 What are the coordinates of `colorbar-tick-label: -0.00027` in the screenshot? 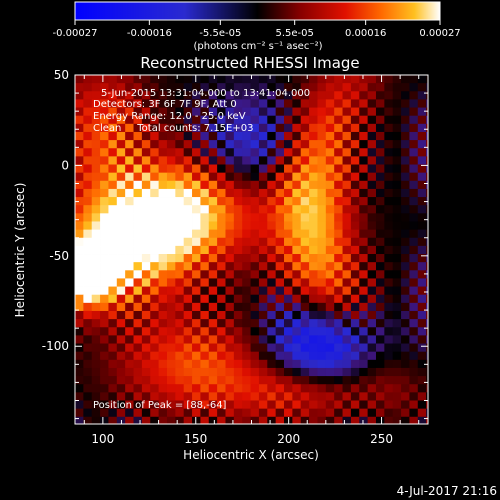 It's located at (75, 33).